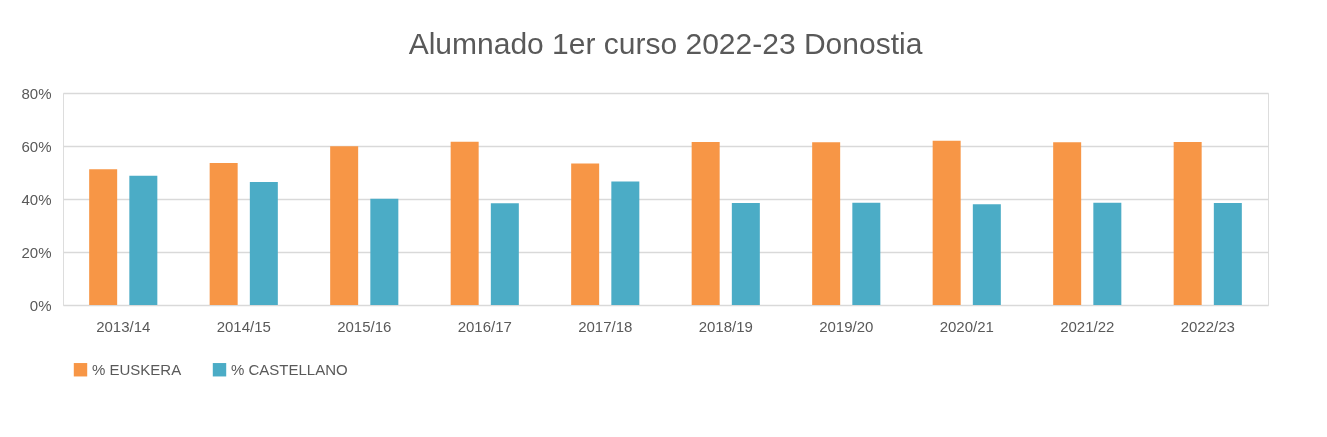 The height and width of the screenshot is (437, 1327). Describe the element at coordinates (725, 326) in the screenshot. I see `x-tick-label: 2018/19` at that location.